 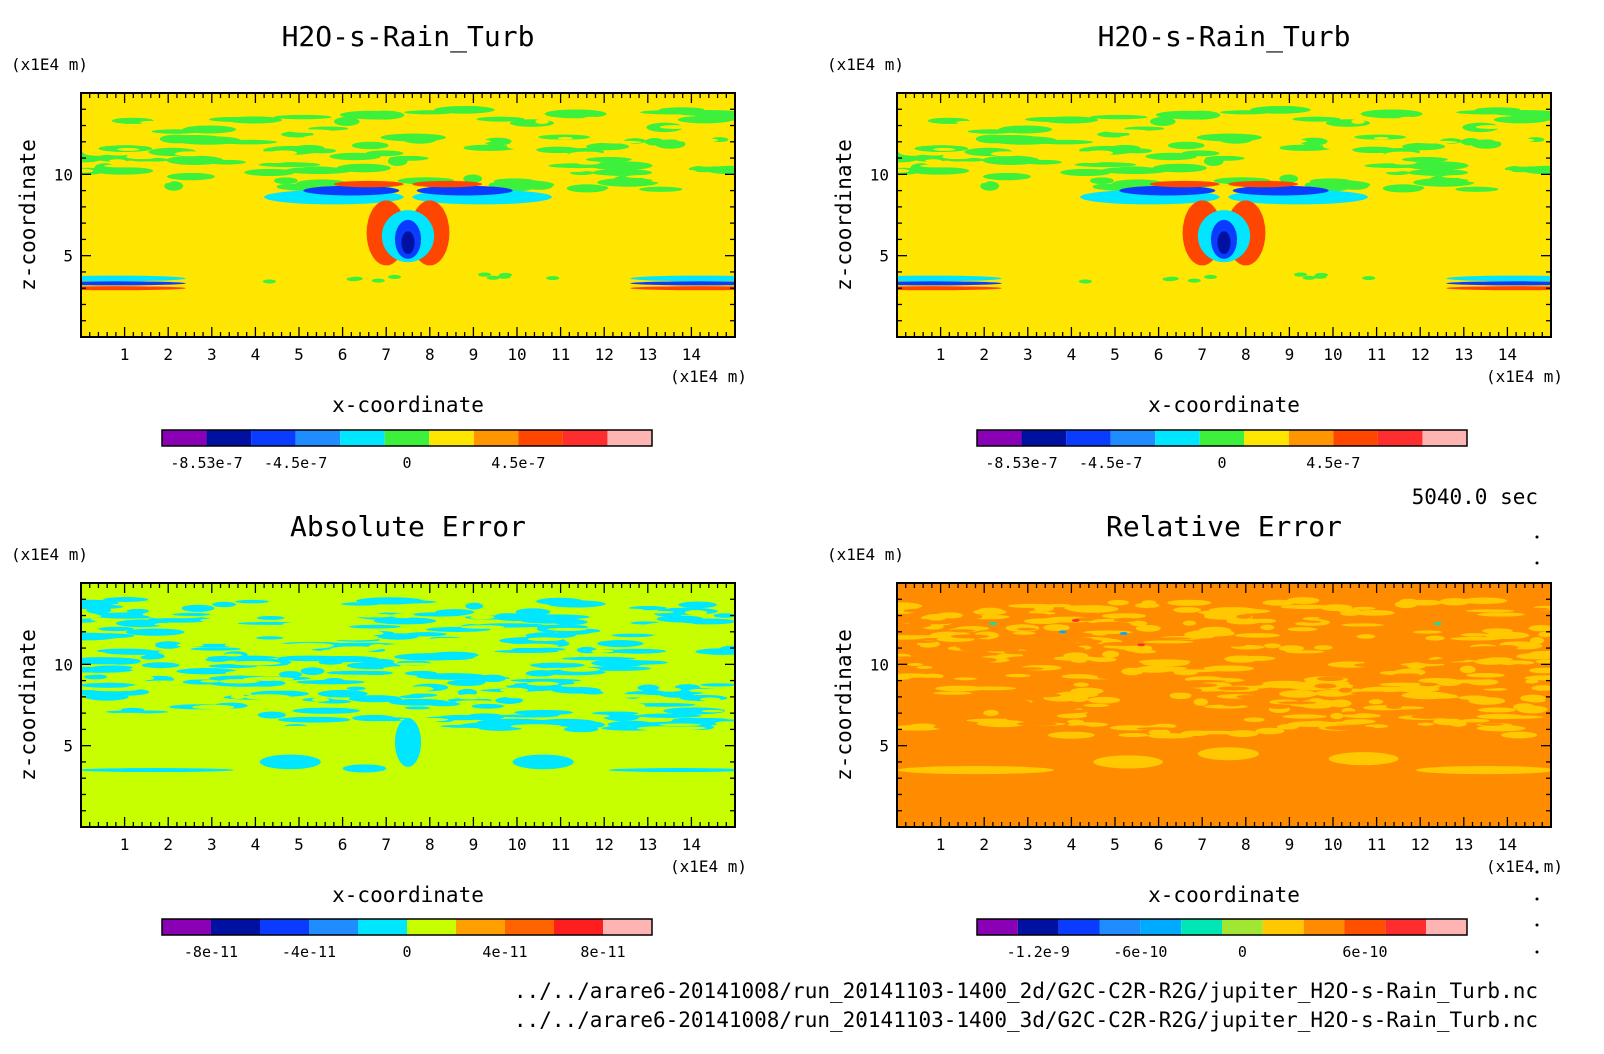 I want to click on x-tick-label: 8, so click(x=430, y=844).